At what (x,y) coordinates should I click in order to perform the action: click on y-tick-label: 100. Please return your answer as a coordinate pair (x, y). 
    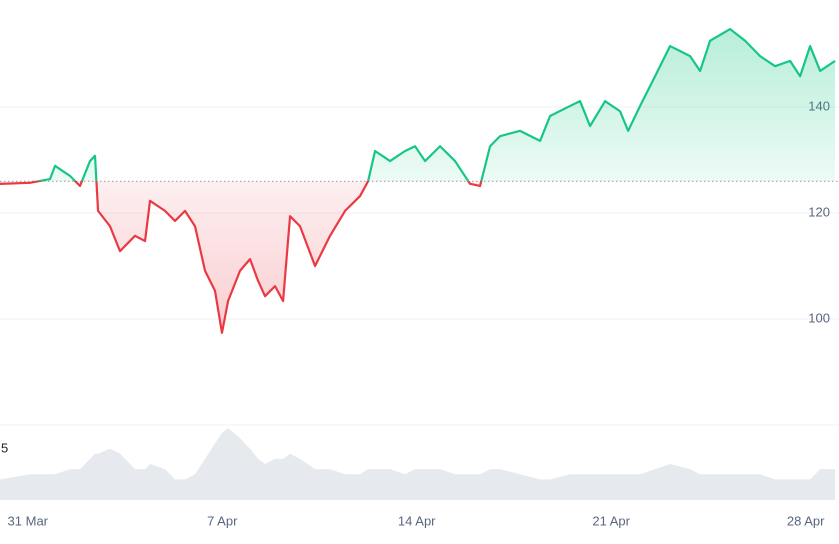
    Looking at the image, I should click on (819, 317).